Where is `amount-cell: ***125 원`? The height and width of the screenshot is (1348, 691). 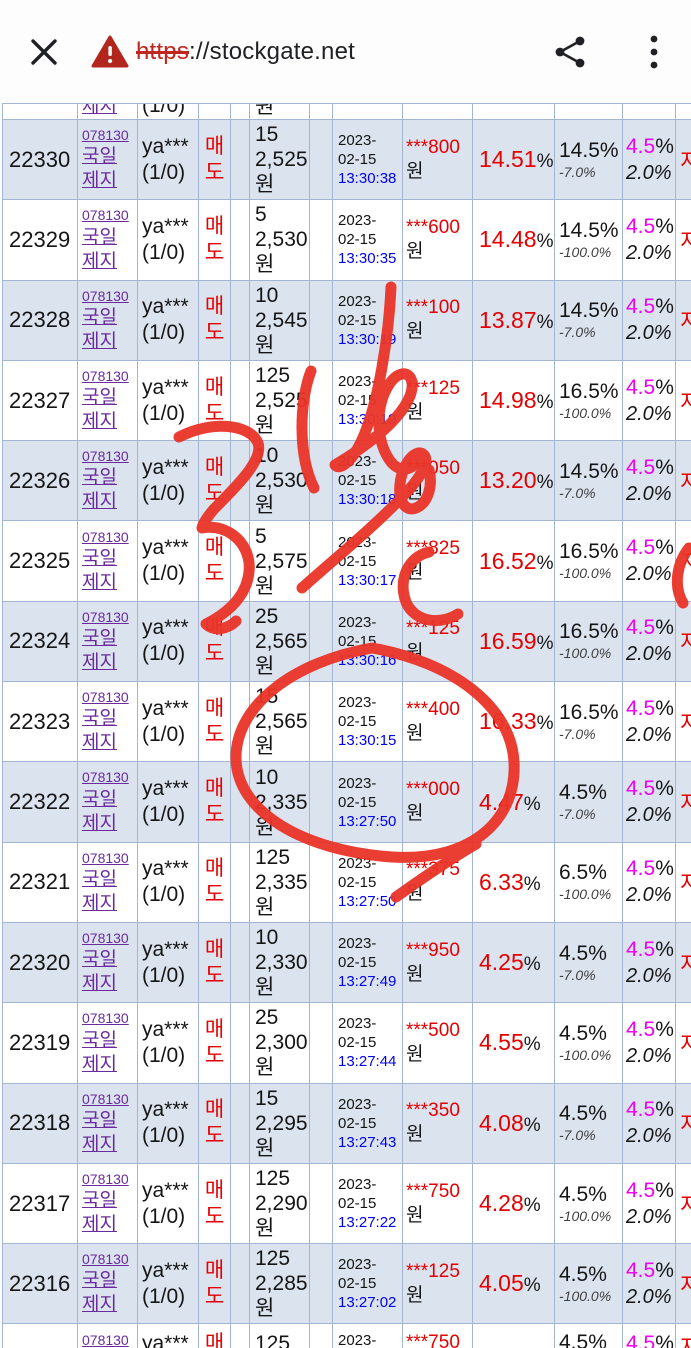
amount-cell: ***125 원 is located at coordinates (437, 400).